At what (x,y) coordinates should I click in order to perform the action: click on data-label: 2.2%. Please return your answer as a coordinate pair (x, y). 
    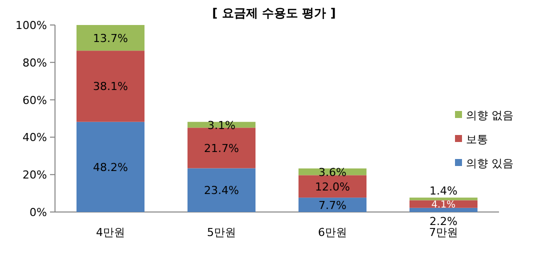
    Looking at the image, I should click on (444, 221).